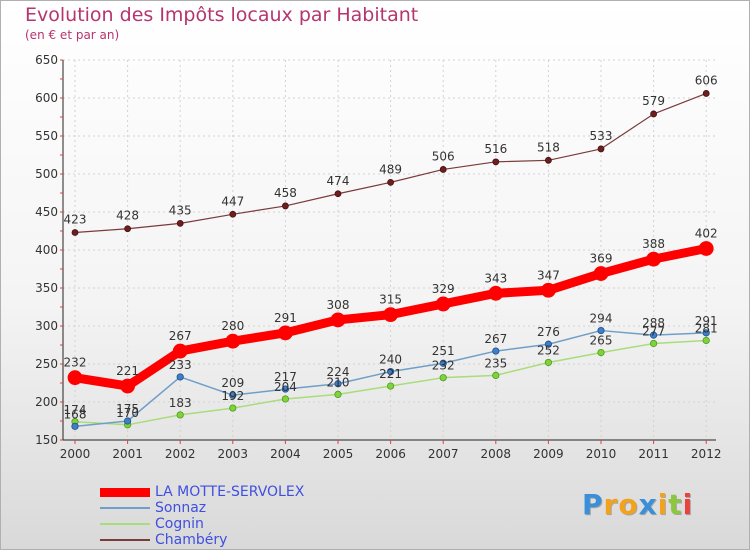 The width and height of the screenshot is (750, 550). I want to click on data-label-sonnaz: 175, so click(127, 409).